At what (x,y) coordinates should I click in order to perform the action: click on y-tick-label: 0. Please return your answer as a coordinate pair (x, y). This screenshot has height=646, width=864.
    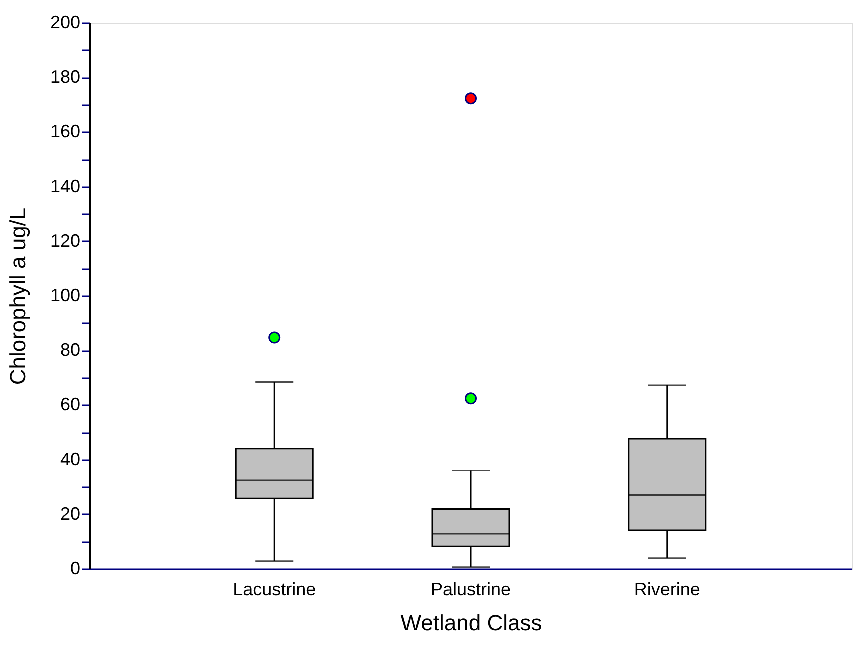
    Looking at the image, I should click on (75, 568).